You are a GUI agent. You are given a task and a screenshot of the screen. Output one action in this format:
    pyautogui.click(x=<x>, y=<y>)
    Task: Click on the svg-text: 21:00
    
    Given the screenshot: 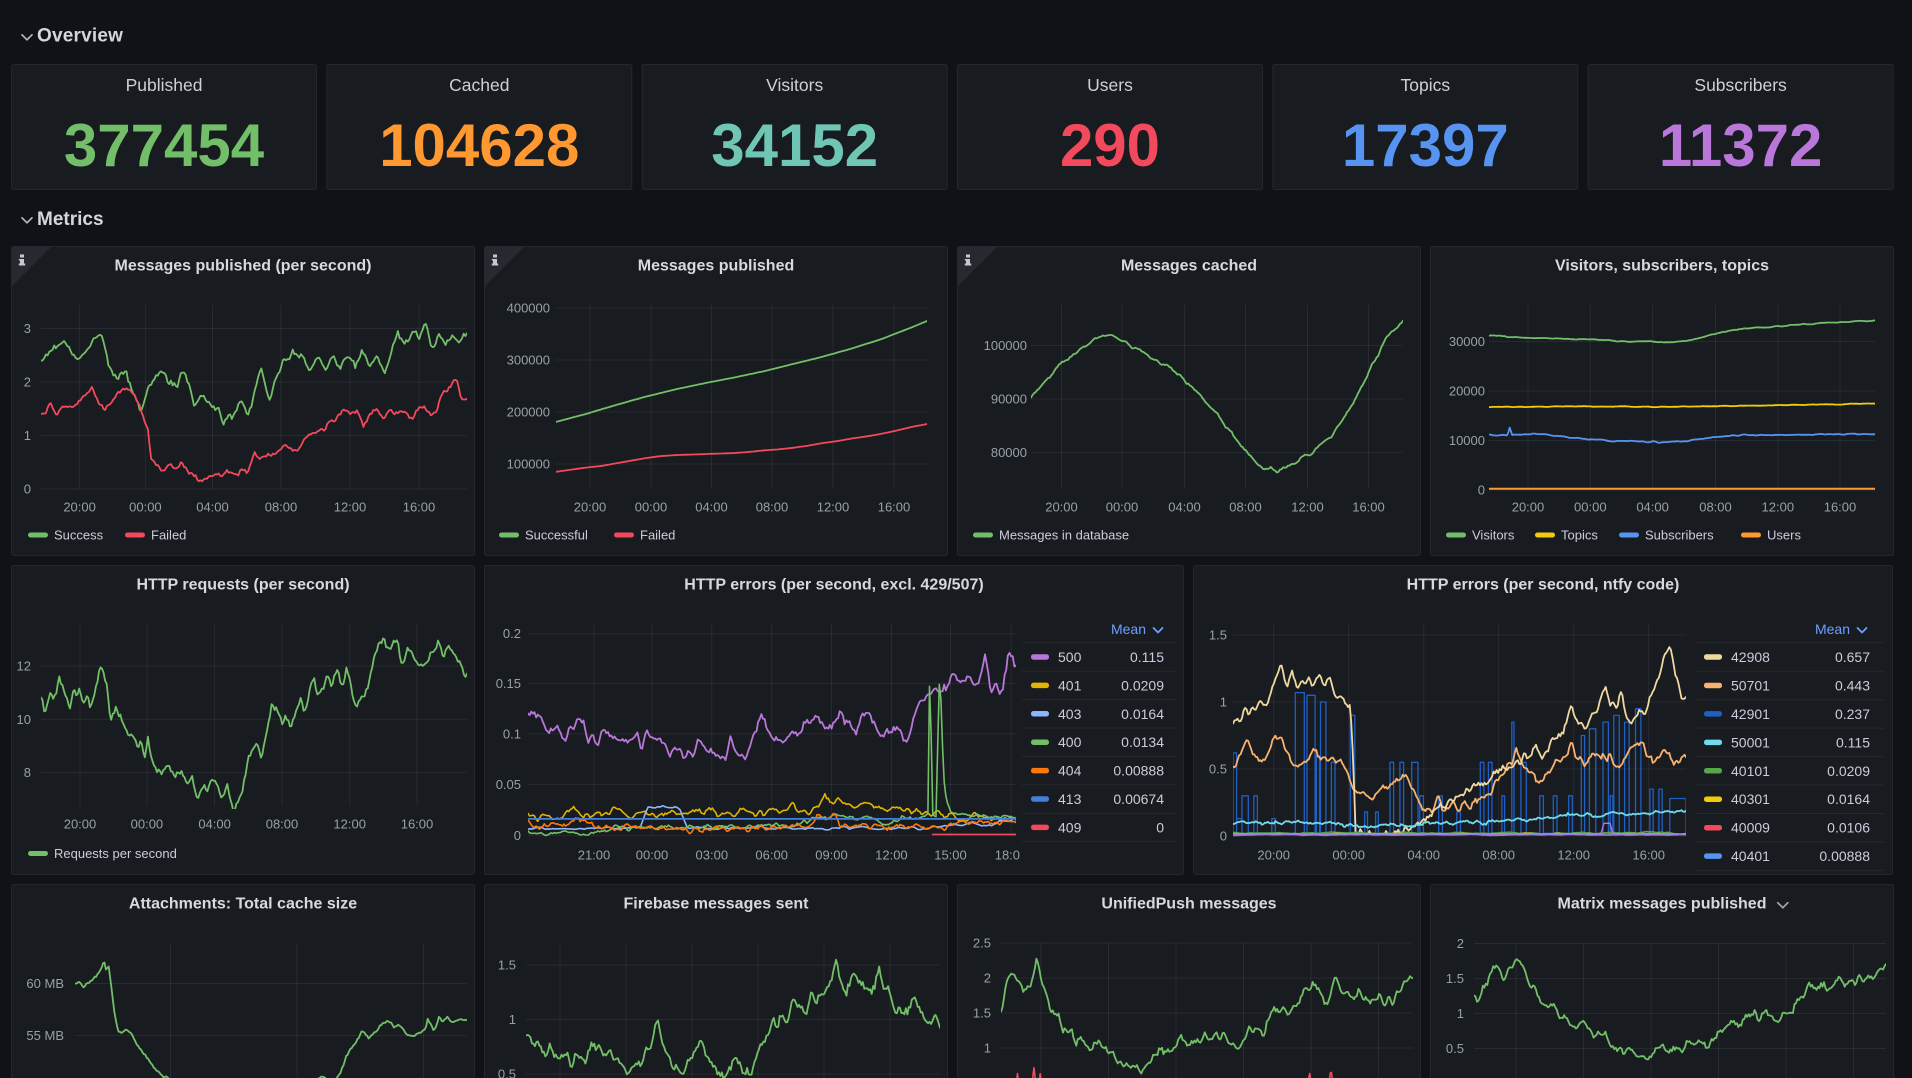 What is the action you would take?
    pyautogui.click(x=594, y=855)
    